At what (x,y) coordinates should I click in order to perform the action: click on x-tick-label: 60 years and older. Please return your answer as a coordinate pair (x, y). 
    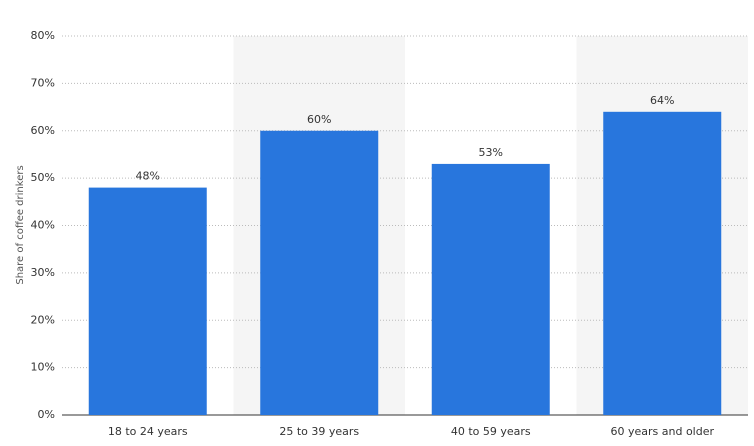
    Looking at the image, I should click on (662, 431).